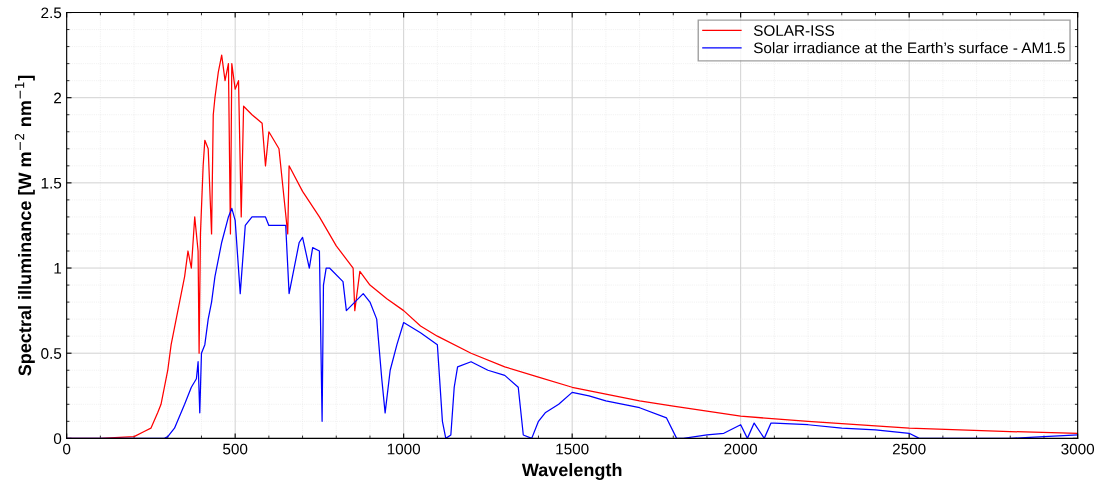 Image resolution: width=1111 pixels, height=501 pixels. What do you see at coordinates (58, 268) in the screenshot?
I see `y-tick-label: 1` at bounding box center [58, 268].